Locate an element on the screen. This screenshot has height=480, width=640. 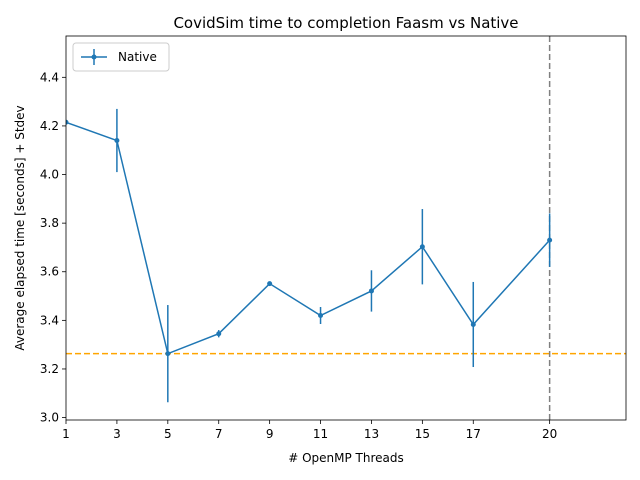
y-tick-label: 3.8 is located at coordinates (49, 223).